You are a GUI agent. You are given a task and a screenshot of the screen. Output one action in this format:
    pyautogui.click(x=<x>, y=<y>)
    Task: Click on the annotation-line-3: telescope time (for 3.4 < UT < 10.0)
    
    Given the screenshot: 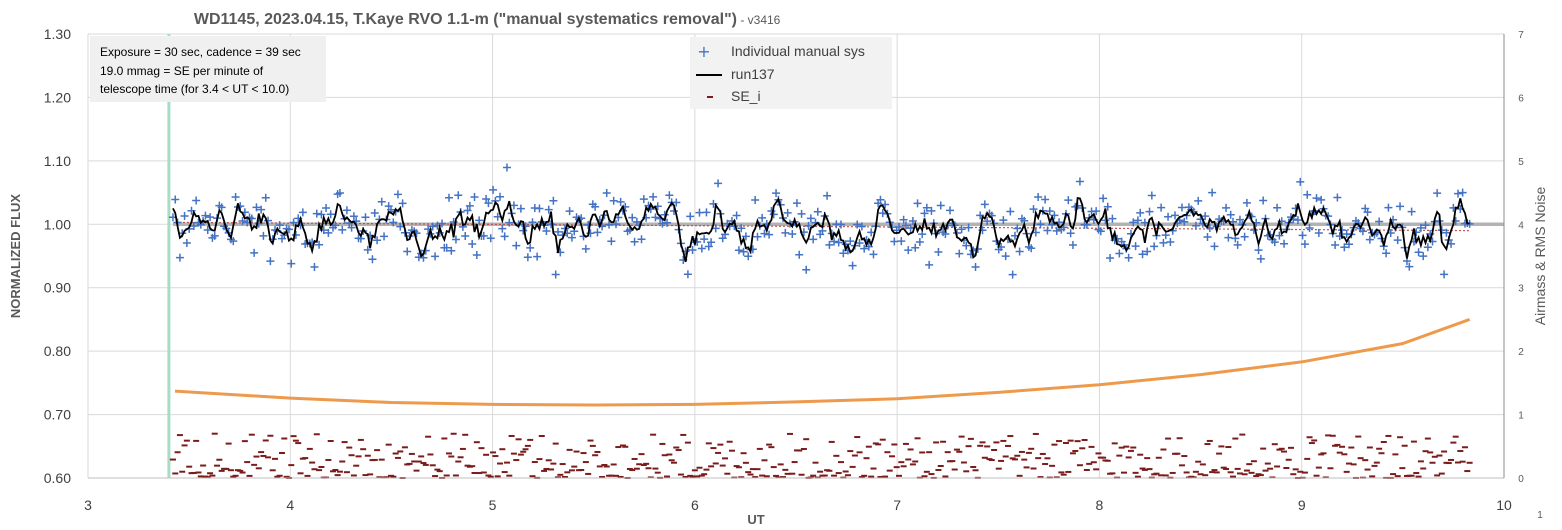 What is the action you would take?
    pyautogui.click(x=194, y=89)
    